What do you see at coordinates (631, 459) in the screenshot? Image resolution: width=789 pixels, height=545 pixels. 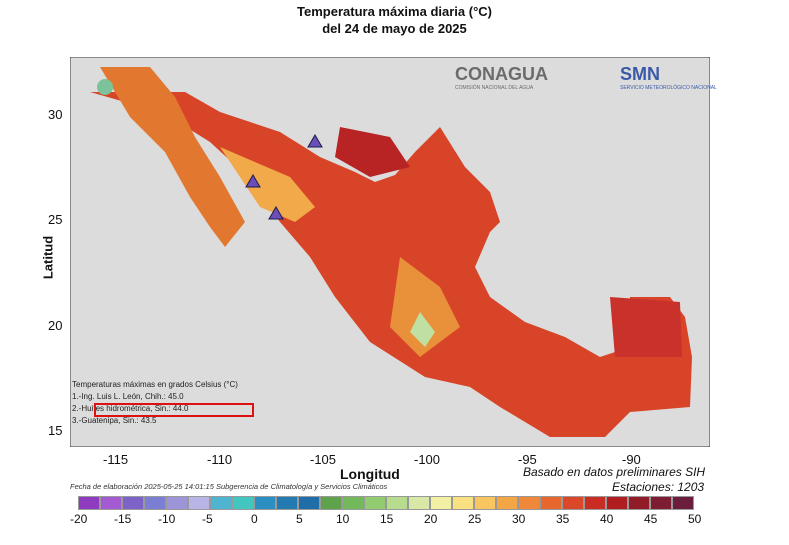 I see `x-tick: -90` at bounding box center [631, 459].